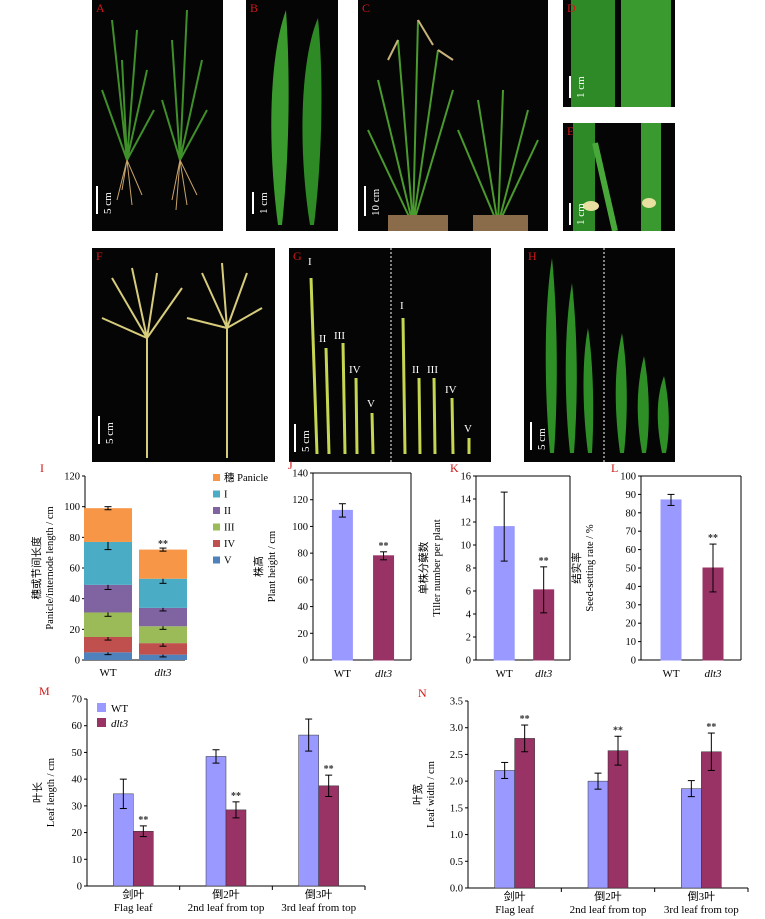 The height and width of the screenshot is (919, 765). I want to click on chart-m-category-label-cn: 倒3叶, so click(319, 894).